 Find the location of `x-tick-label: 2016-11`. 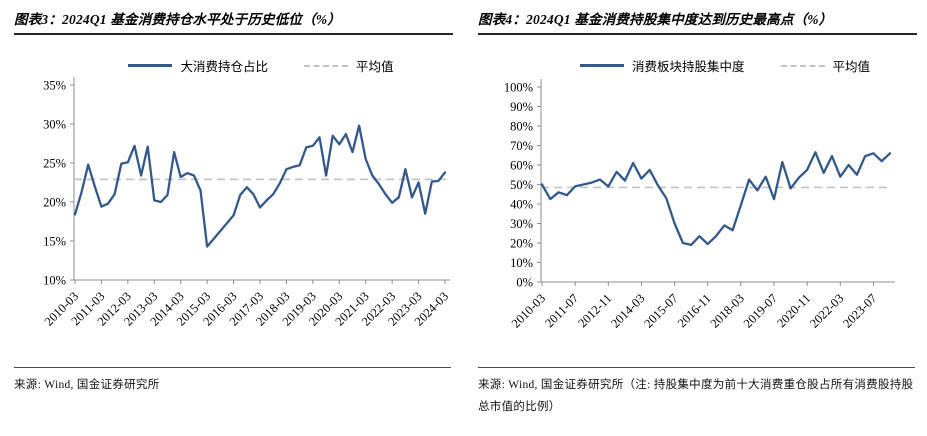

x-tick-label: 2016-11 is located at coordinates (694, 310).